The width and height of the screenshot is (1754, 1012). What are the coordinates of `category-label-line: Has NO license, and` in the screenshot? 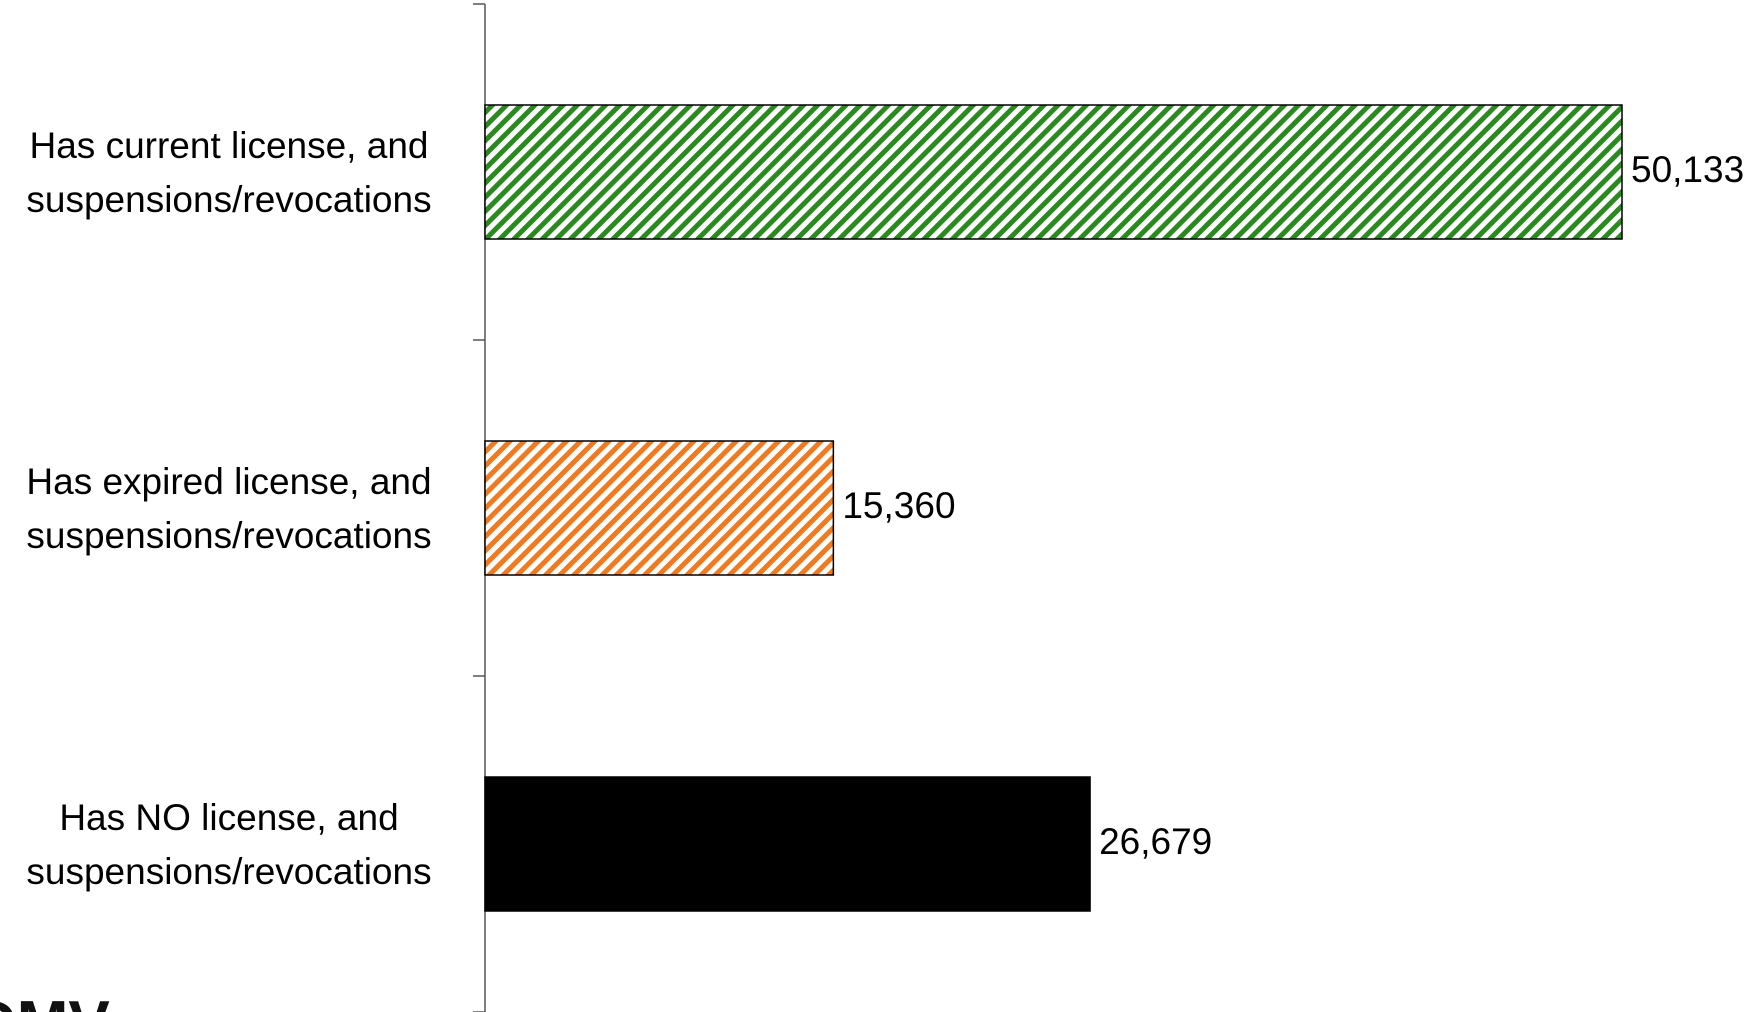 It's located at (228, 817).